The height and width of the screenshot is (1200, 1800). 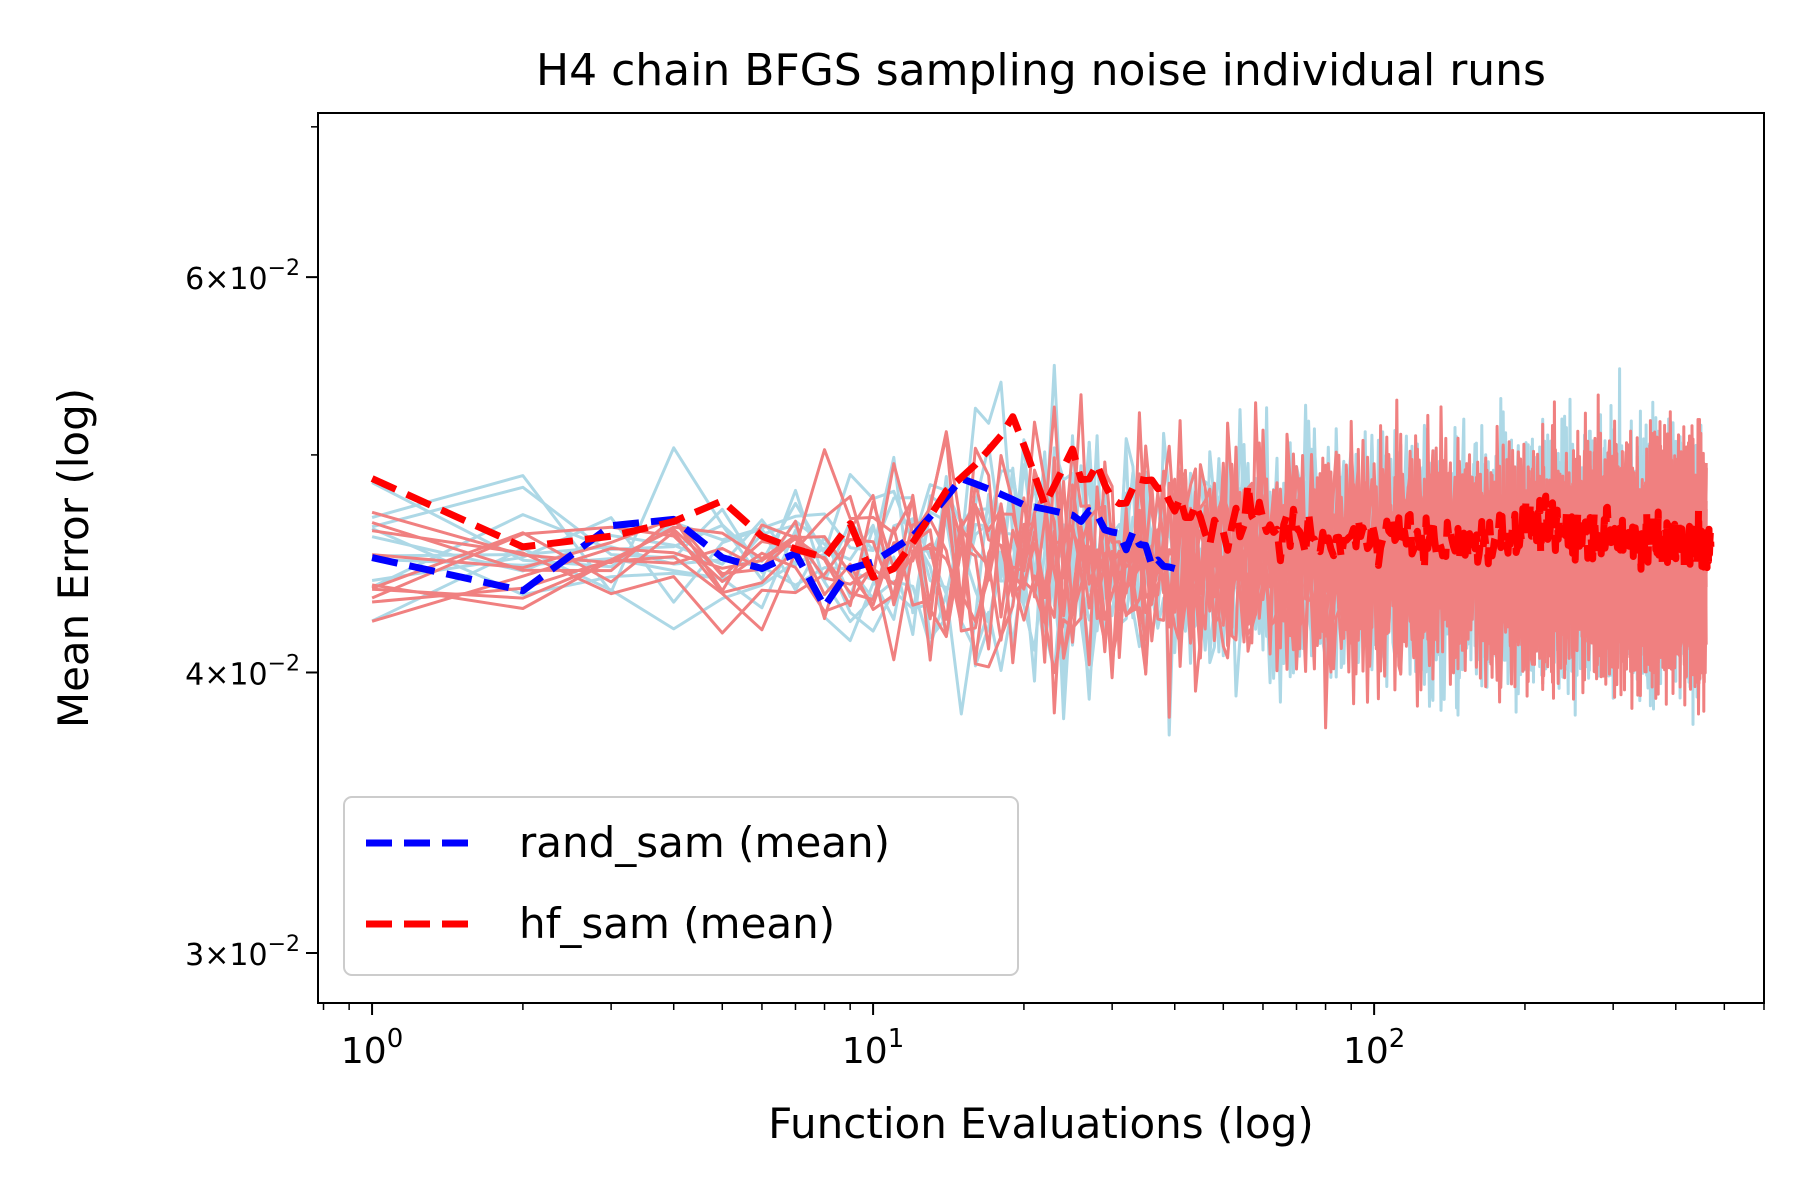 What do you see at coordinates (677, 923) in the screenshot?
I see `legend-label-hf-sam: hf_sam (mean)` at bounding box center [677, 923].